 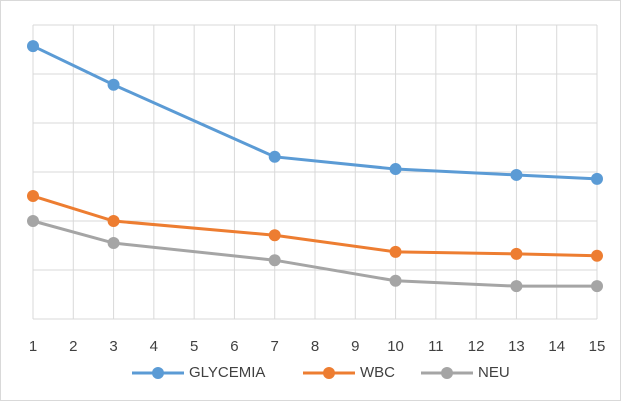 I want to click on x-tick-label: 10, so click(x=395, y=346).